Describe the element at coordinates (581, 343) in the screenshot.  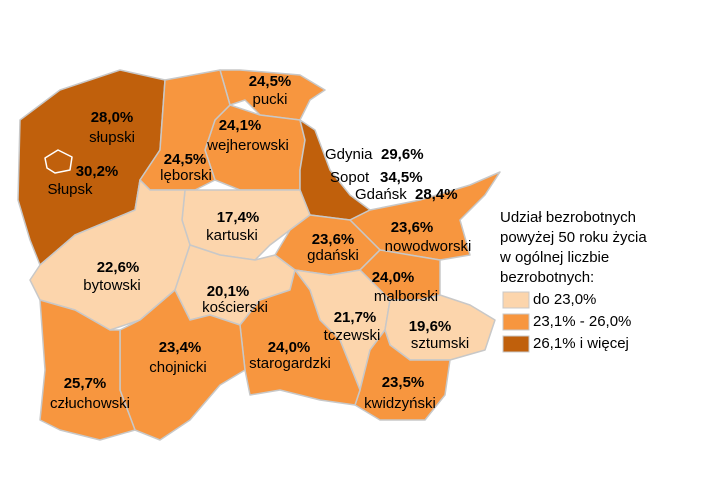
I see `legend-label: 26,1% i więcej` at that location.